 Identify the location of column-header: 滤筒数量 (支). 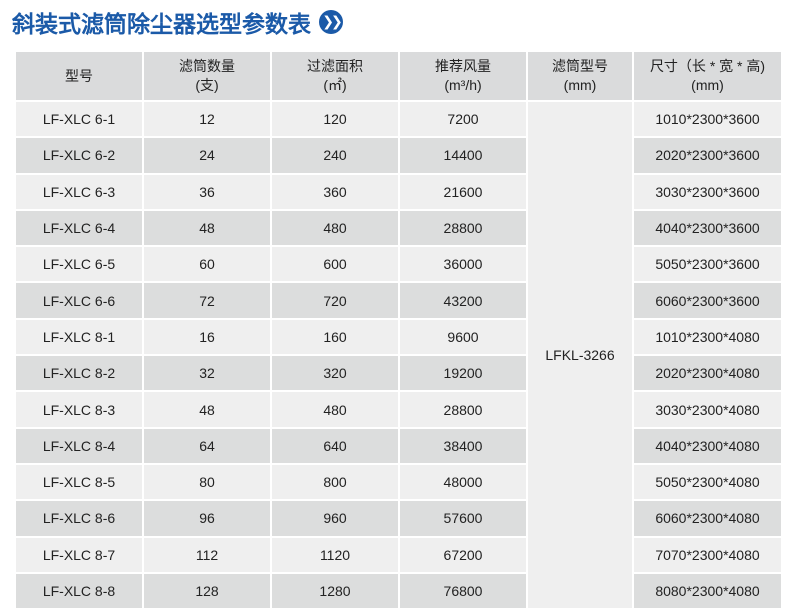
(207, 76).